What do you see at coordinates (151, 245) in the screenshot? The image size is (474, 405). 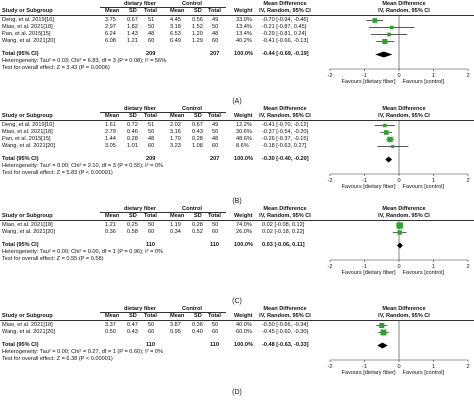 I see `total-n1: 110` at bounding box center [151, 245].